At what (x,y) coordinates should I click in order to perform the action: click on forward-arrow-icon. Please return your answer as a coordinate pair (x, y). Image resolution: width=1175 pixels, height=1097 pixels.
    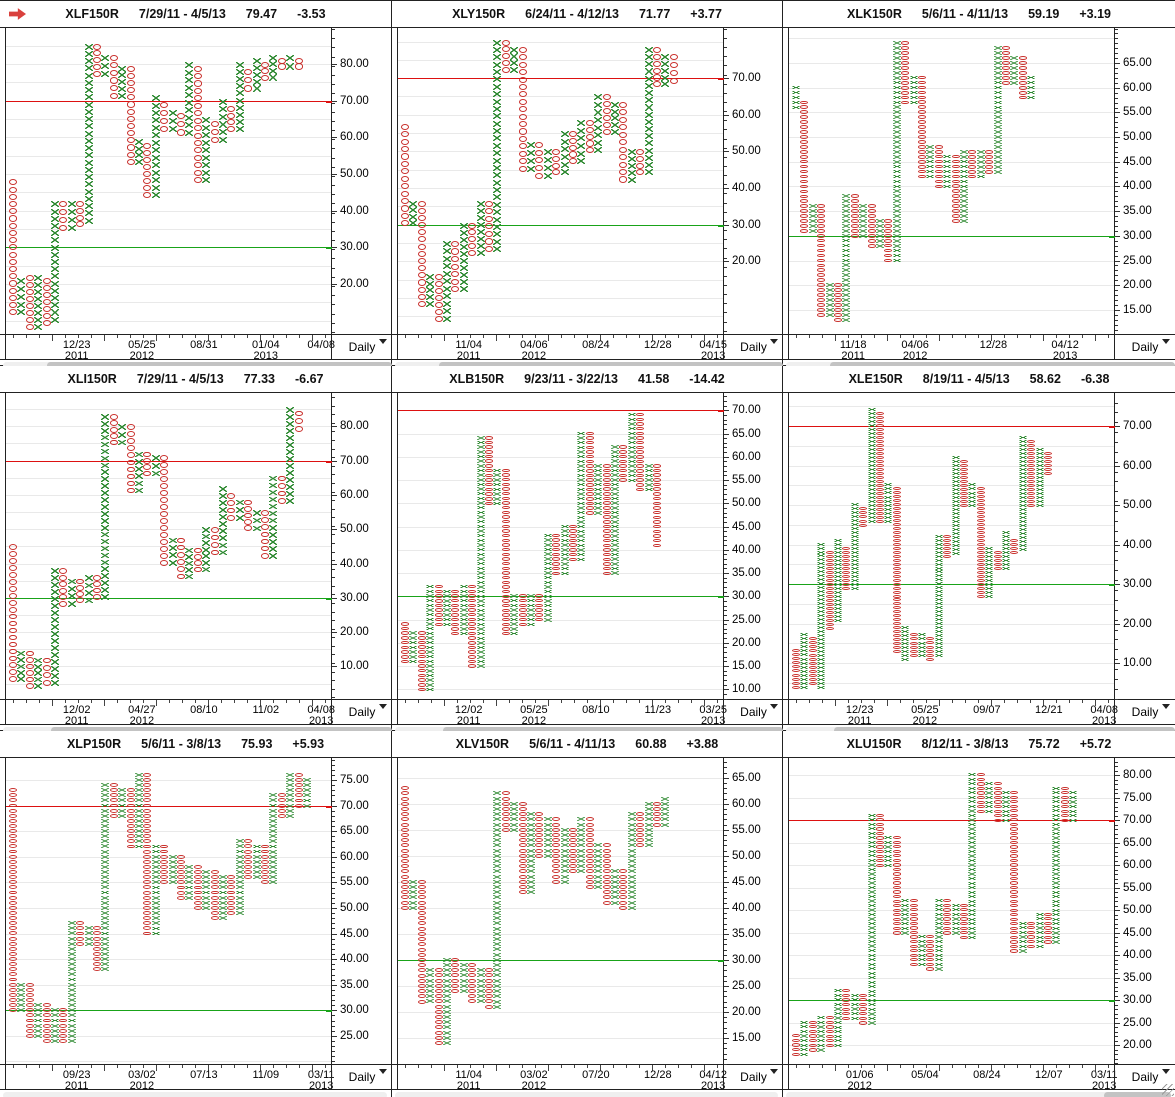
    Looking at the image, I should click on (17, 14).